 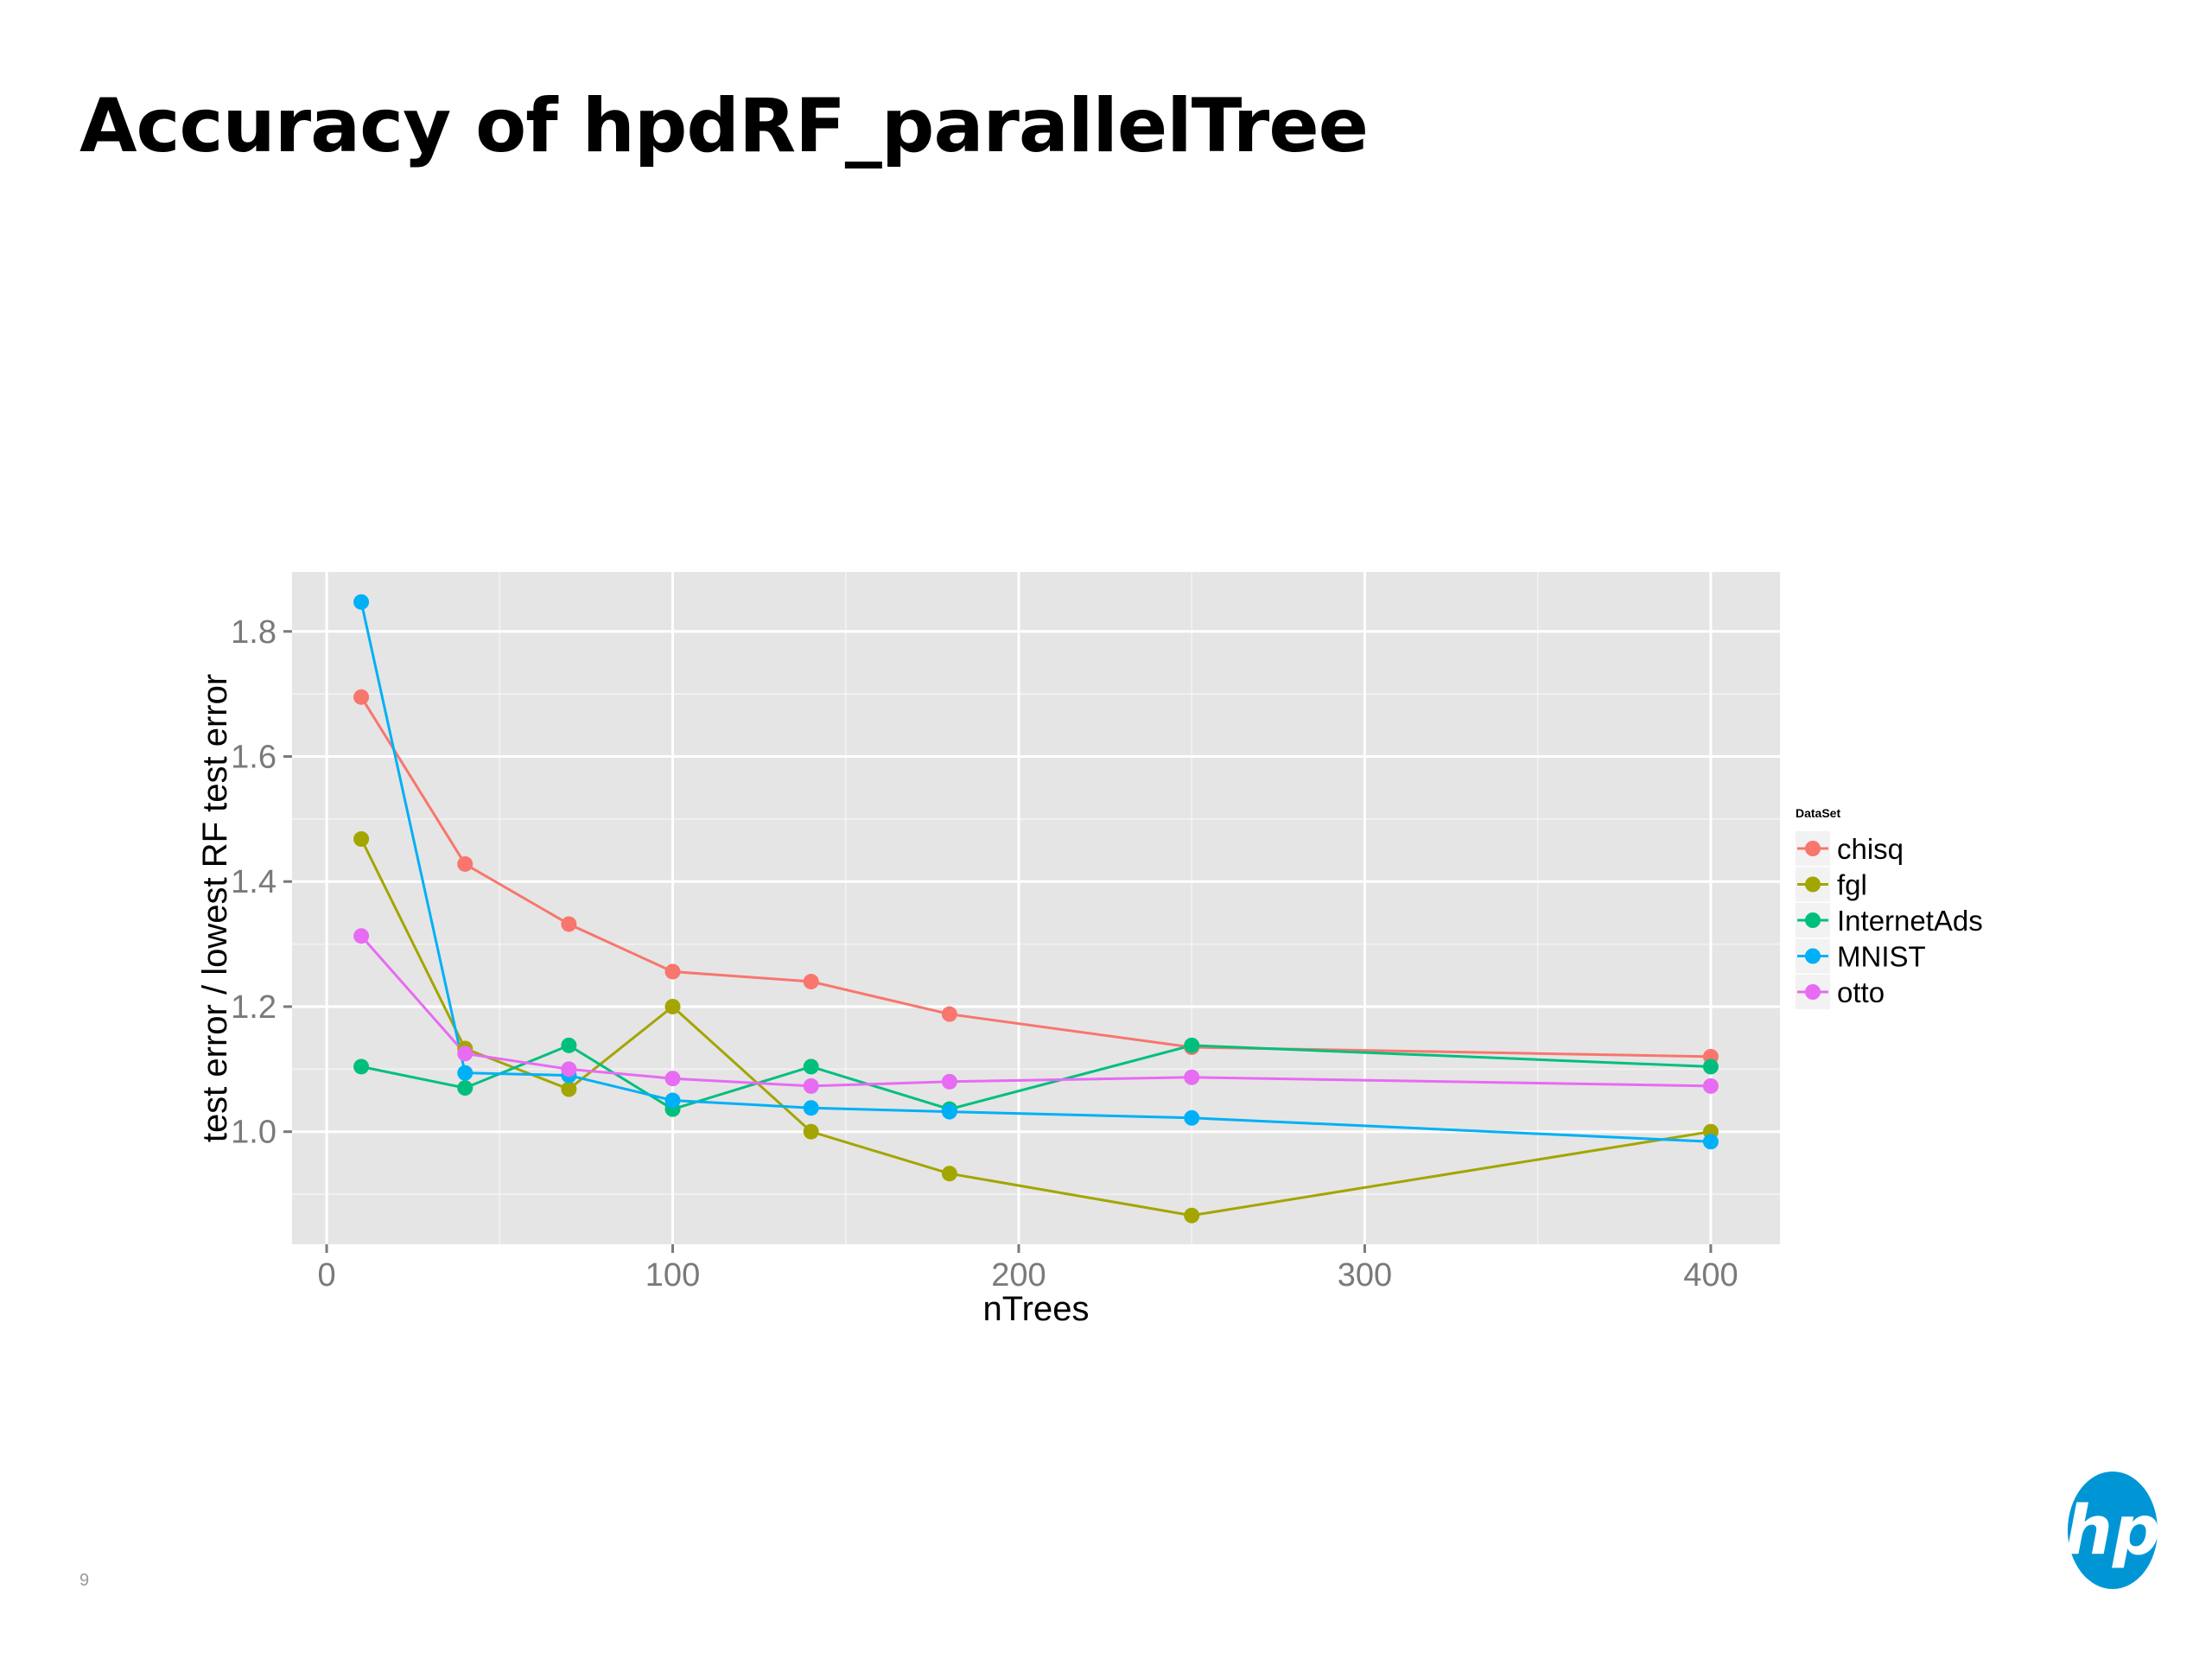 I want to click on series-line-chisq, so click(x=1035, y=877).